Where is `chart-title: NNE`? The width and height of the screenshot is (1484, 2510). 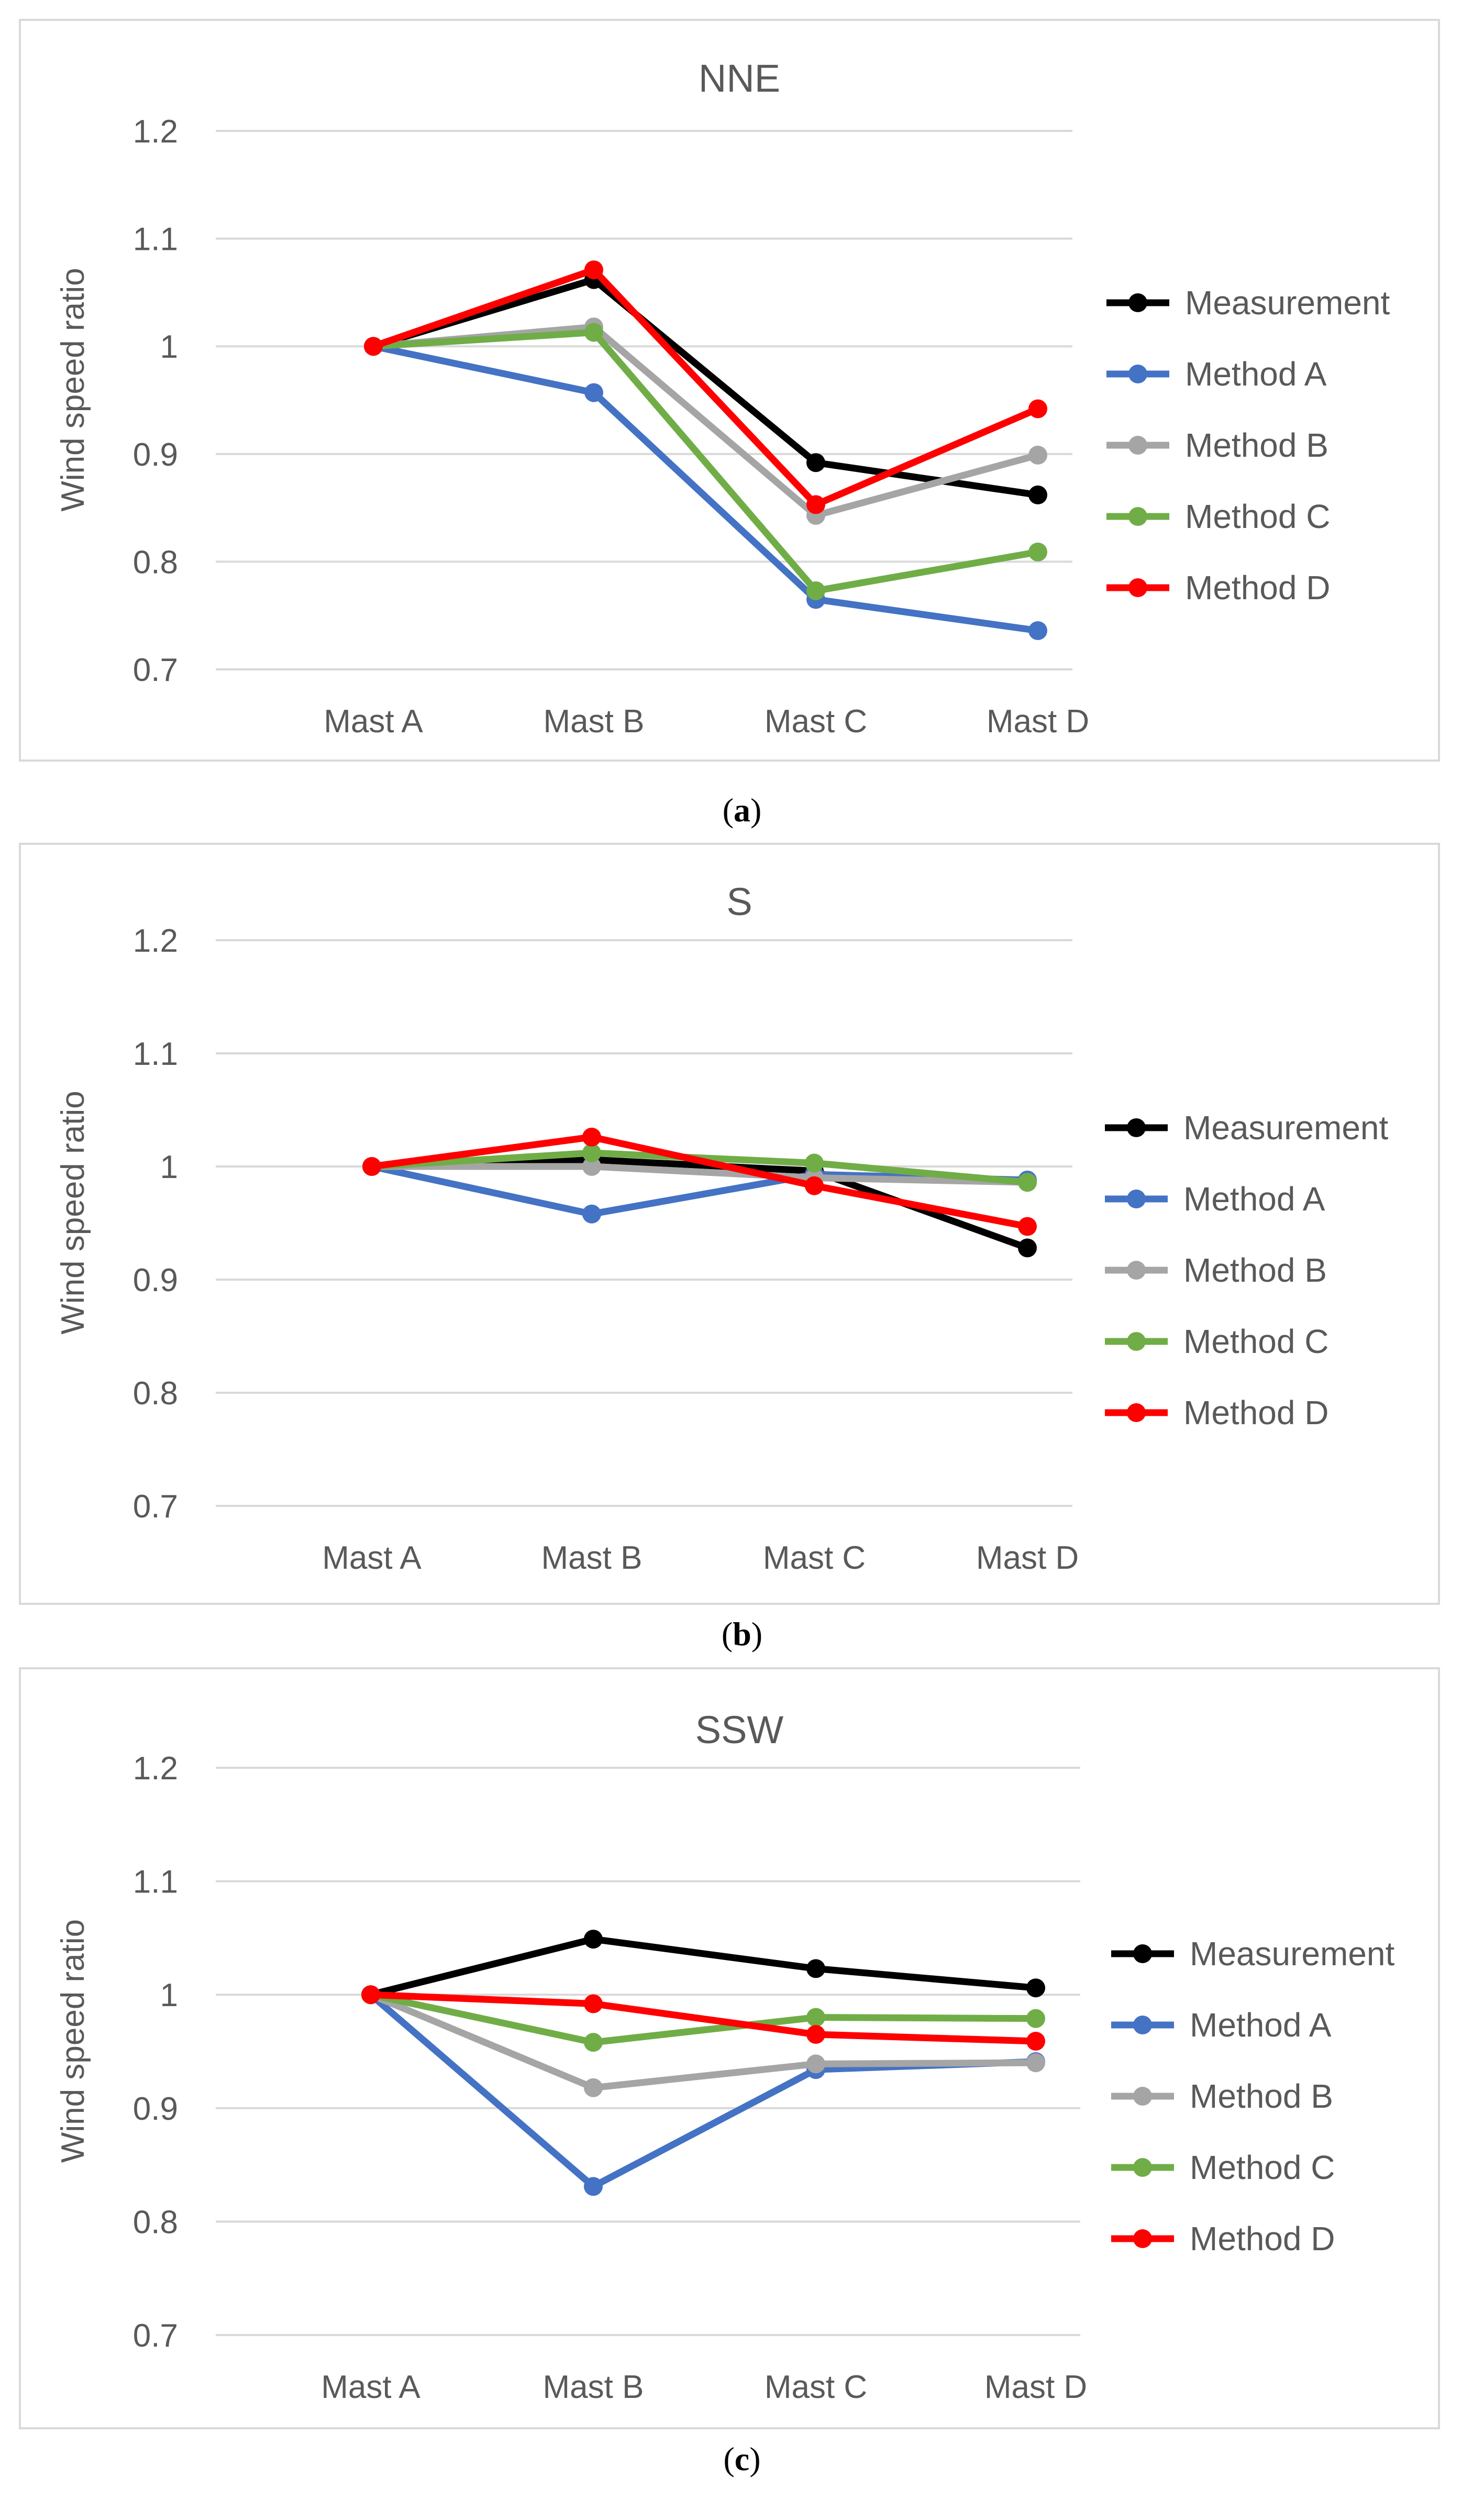
chart-title: NNE is located at coordinates (739, 79).